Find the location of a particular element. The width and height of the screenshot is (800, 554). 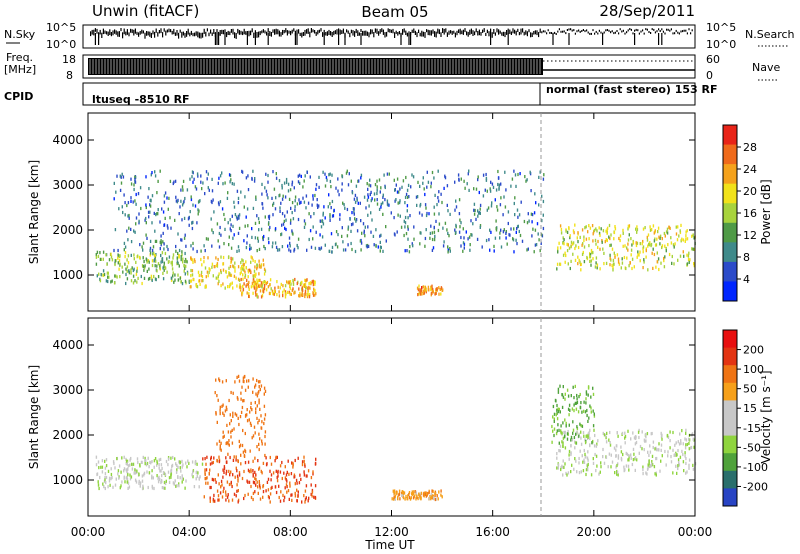

freq-panel is located at coordinates (389, 66).